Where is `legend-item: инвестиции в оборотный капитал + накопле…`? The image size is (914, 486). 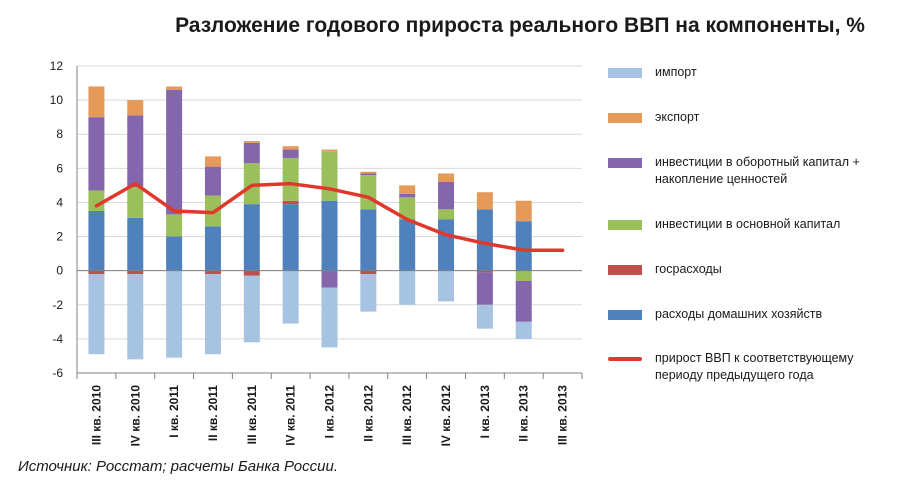
legend-item: инвестиции в оборотный капитал + накопле… is located at coordinates (746, 171).